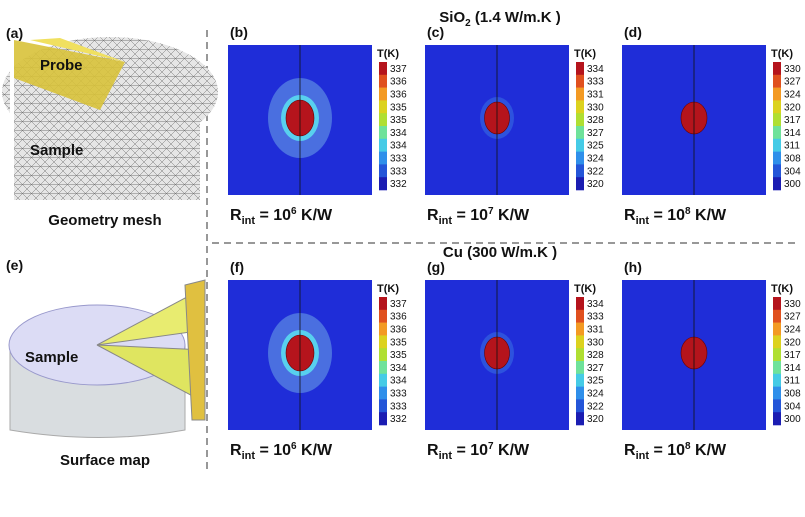  What do you see at coordinates (239, 32) in the screenshot?
I see `panel-label: (b)` at bounding box center [239, 32].